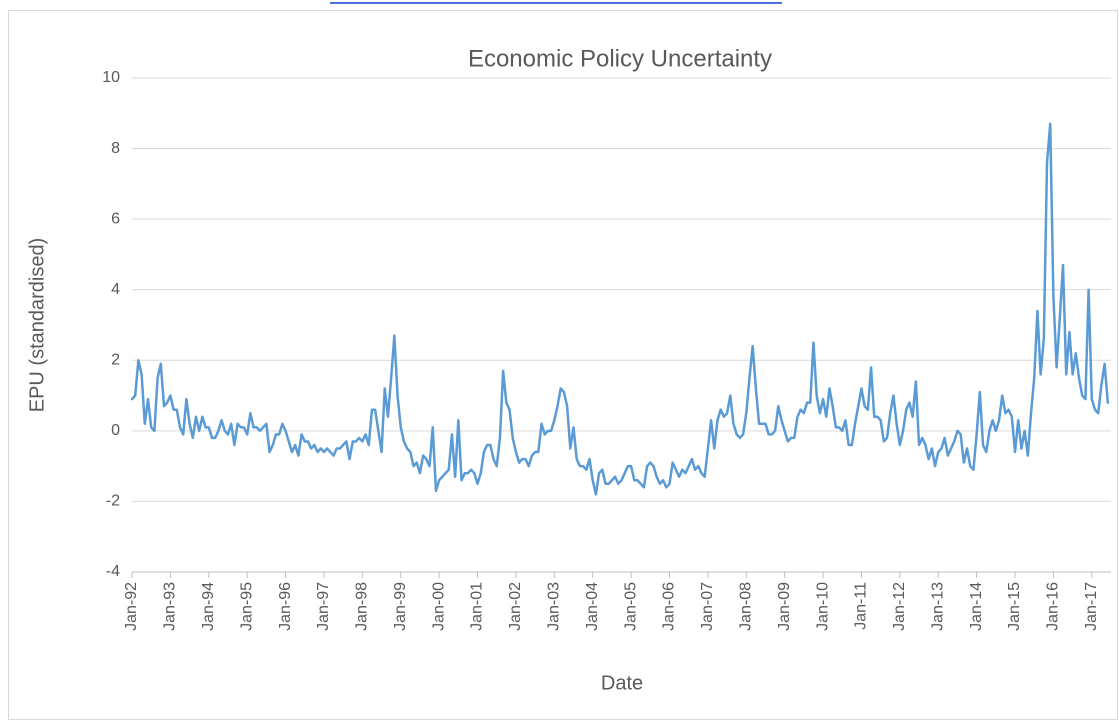 This screenshot has height=721, width=1119. What do you see at coordinates (861, 606) in the screenshot?
I see `x-tick-label: Jan-11` at bounding box center [861, 606].